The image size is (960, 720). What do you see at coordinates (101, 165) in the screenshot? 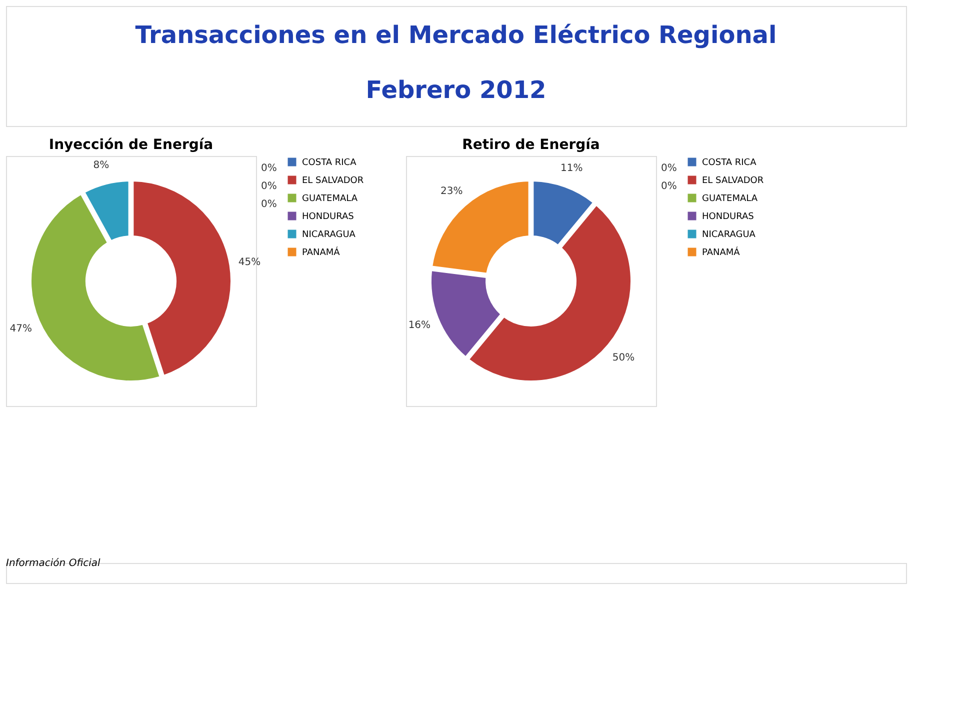
I see `data-label: 8%` at bounding box center [101, 165].